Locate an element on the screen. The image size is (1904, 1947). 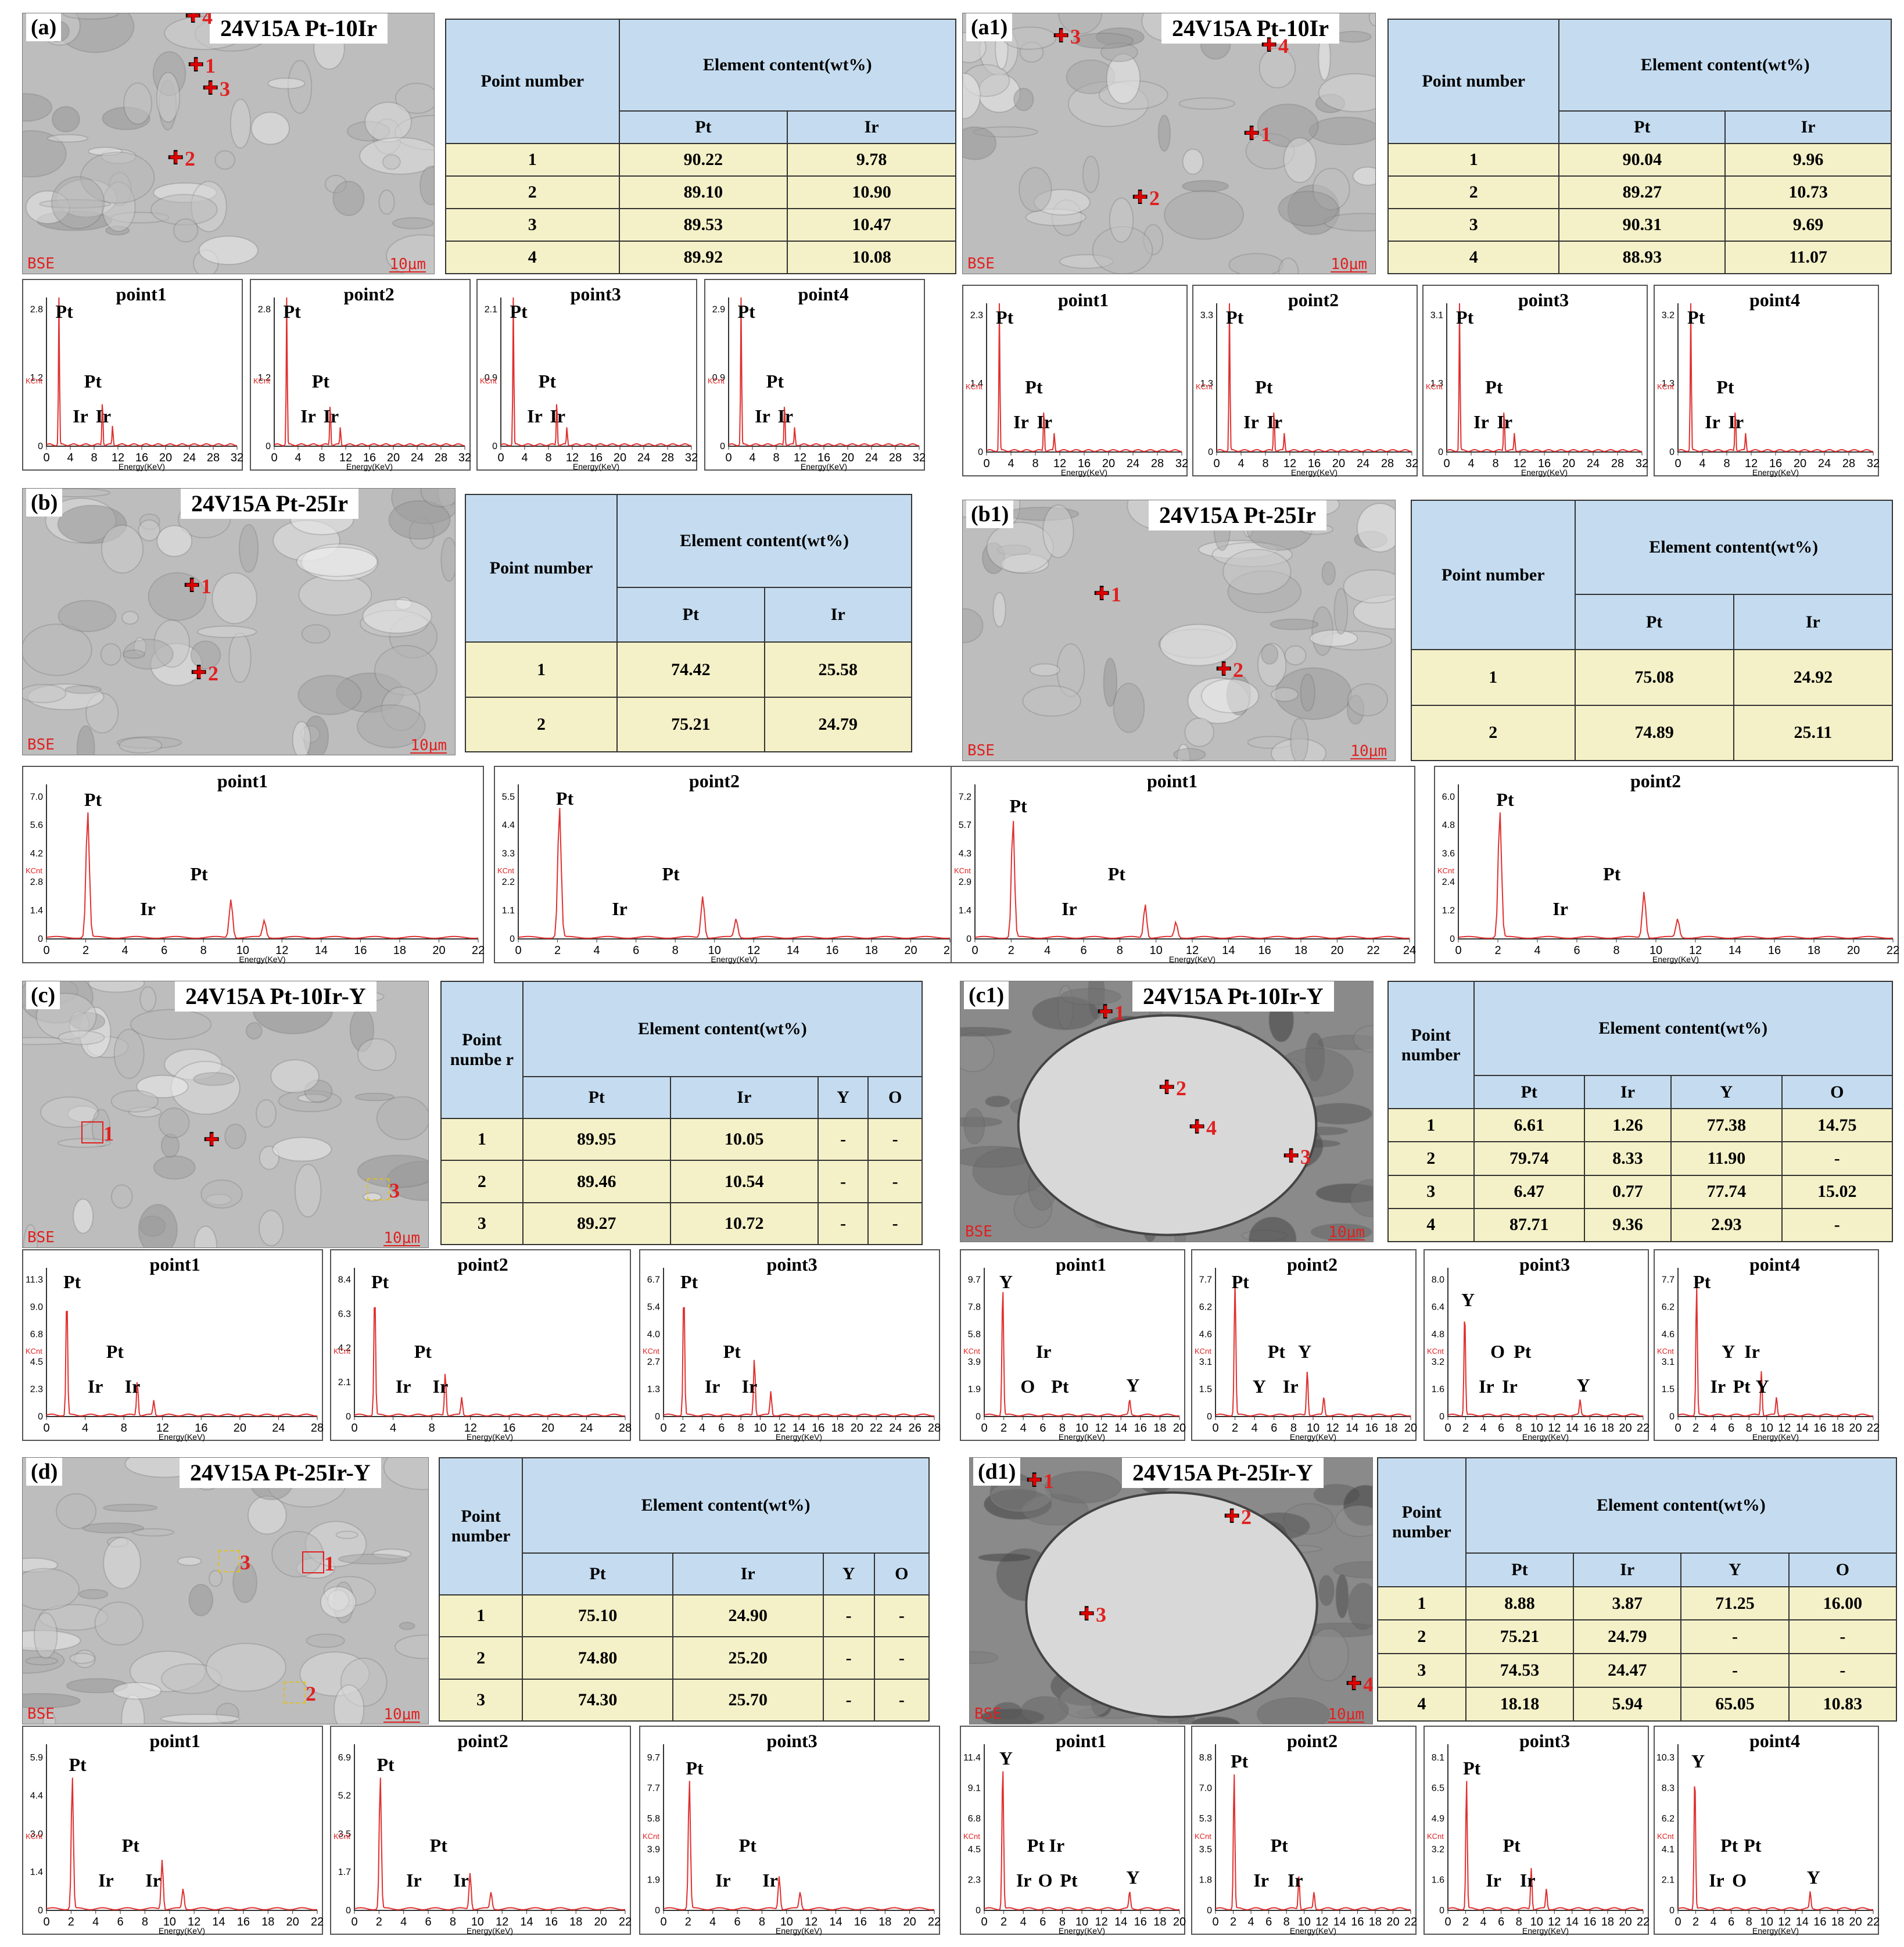
table-cell: 90.22 is located at coordinates (703, 160).